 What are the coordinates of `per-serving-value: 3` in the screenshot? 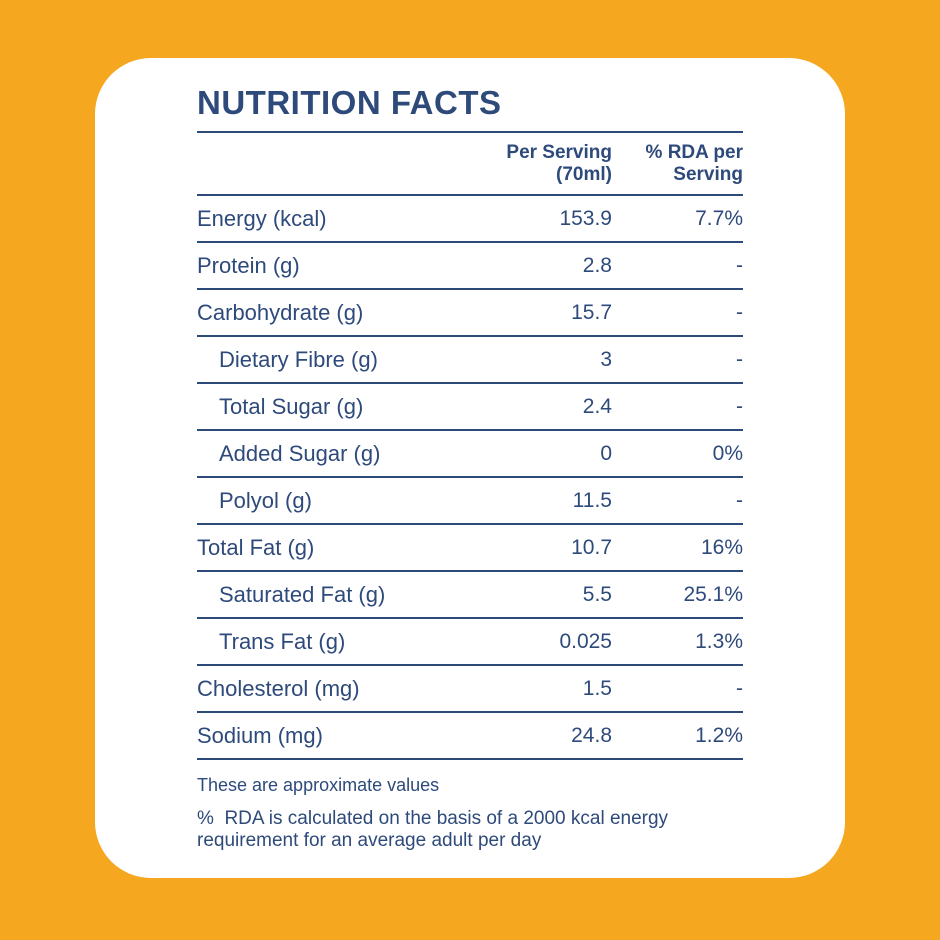 It's located at (606, 359).